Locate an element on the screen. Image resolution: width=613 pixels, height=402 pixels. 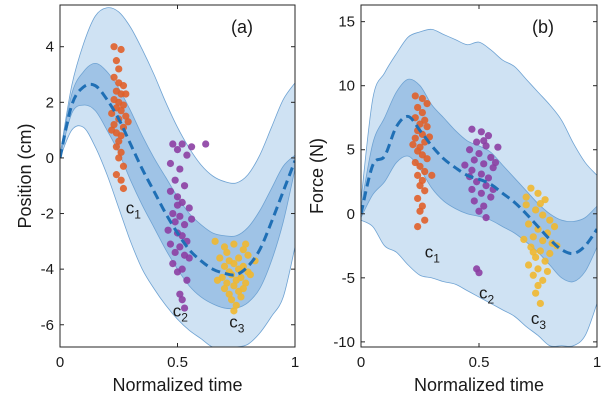
chart-b-cluster-label-c1: c1 is located at coordinates (433, 253).